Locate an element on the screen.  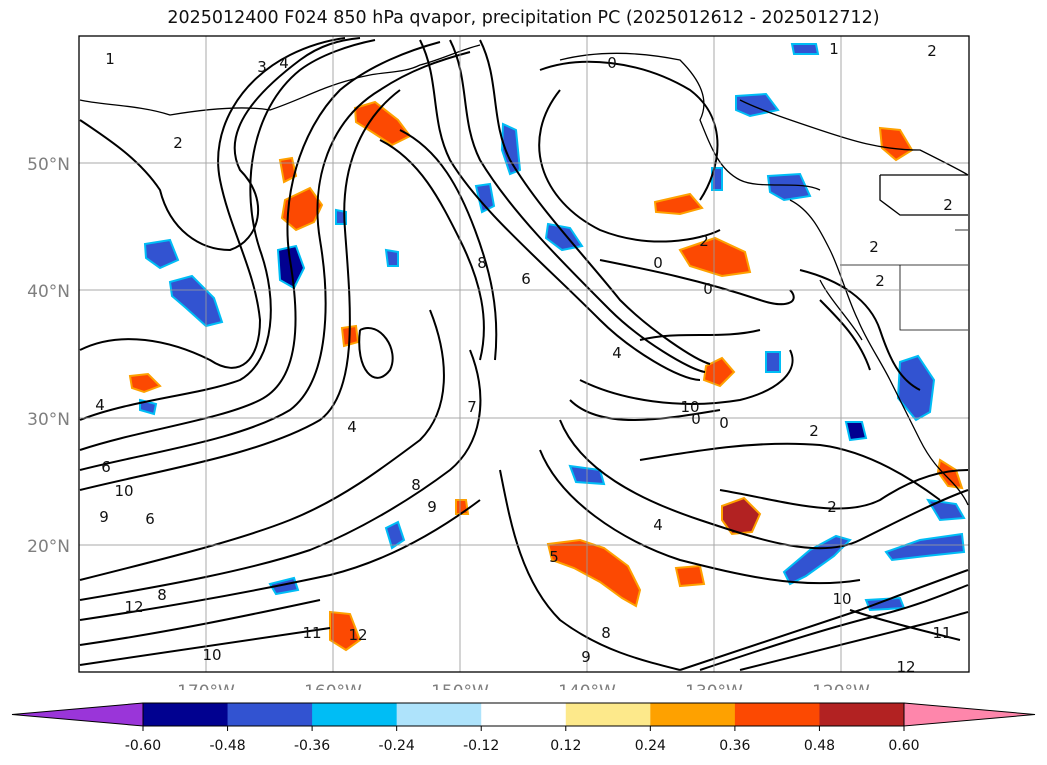
contour-label: 7 is located at coordinates (472, 407).